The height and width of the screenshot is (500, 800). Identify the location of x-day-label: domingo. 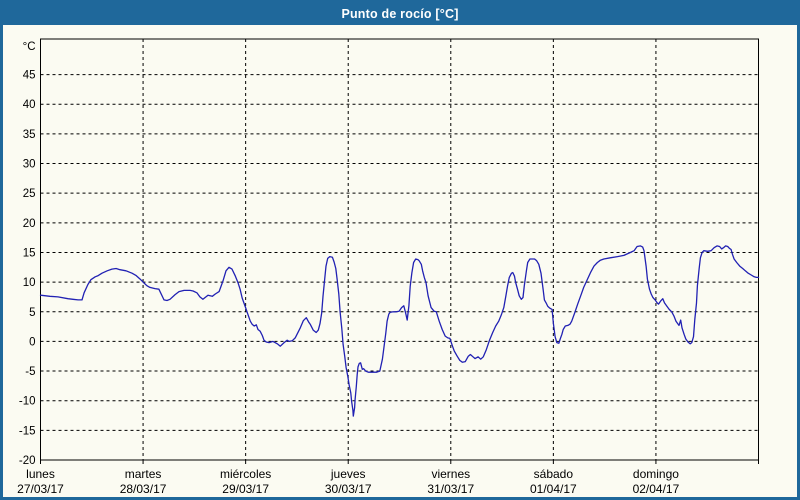
(656, 474).